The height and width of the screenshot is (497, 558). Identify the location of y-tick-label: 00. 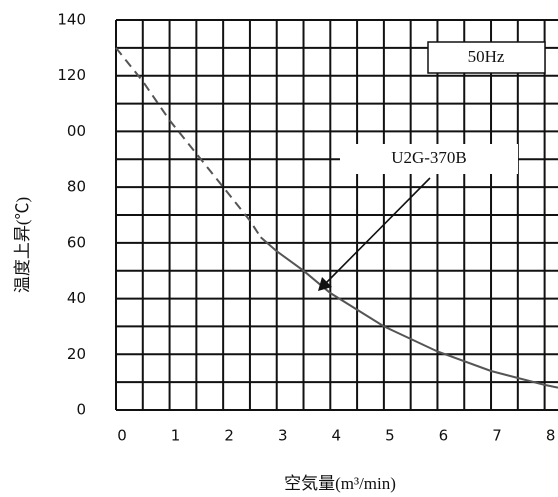
(76, 131).